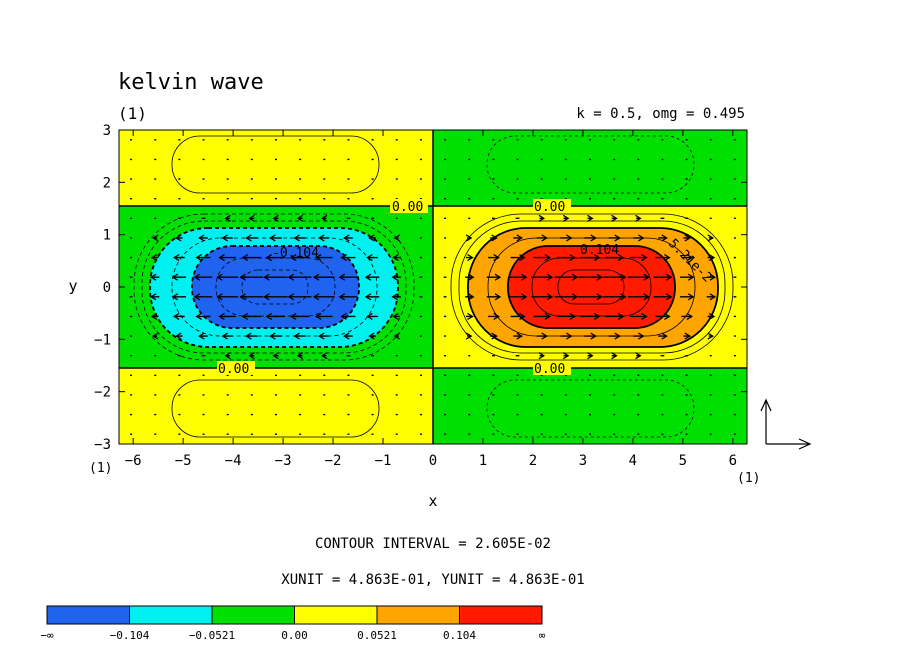  I want to click on reference-vector, so click(786, 424).